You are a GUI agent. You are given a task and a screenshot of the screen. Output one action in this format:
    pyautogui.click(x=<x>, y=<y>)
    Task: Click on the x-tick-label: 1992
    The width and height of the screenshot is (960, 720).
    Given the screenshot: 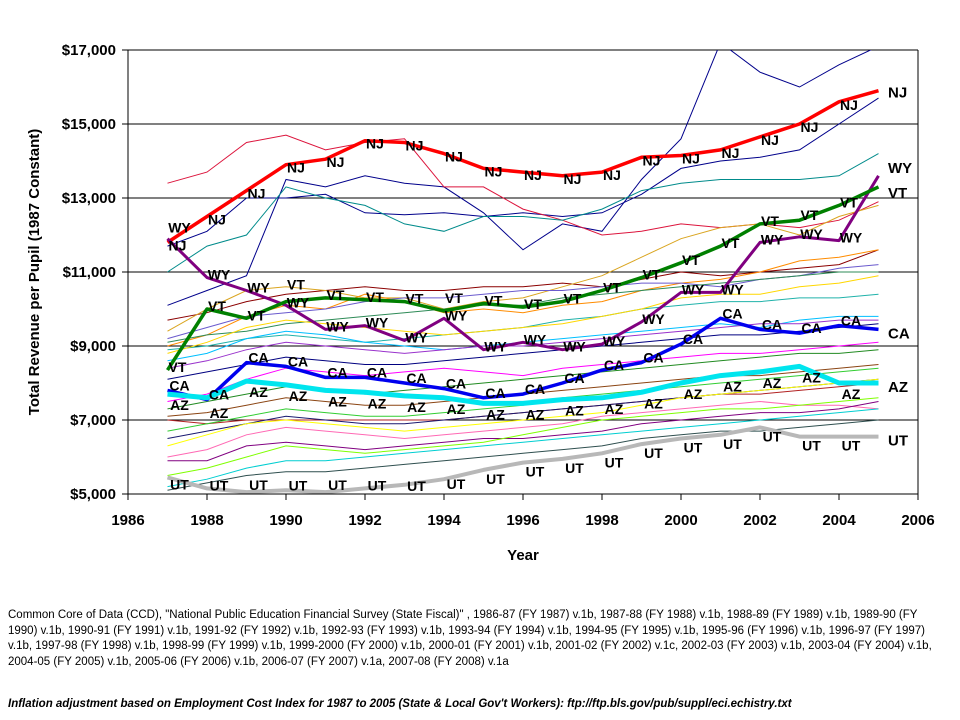 What is the action you would take?
    pyautogui.click(x=364, y=520)
    